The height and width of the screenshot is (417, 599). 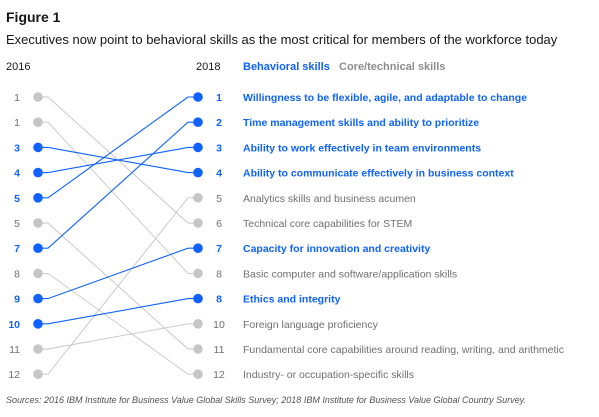 What do you see at coordinates (208, 67) in the screenshot?
I see `year-2018-header: 2018` at bounding box center [208, 67].